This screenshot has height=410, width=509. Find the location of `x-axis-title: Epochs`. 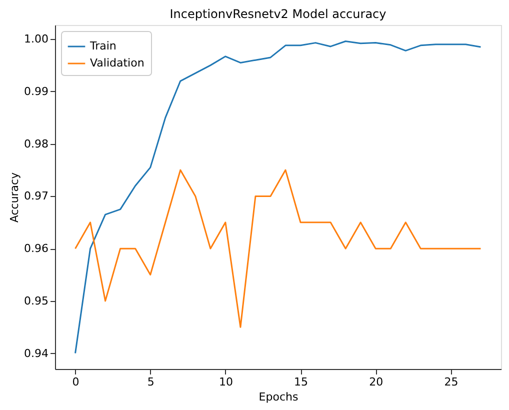

x-axis-title: Epochs is located at coordinates (278, 397).